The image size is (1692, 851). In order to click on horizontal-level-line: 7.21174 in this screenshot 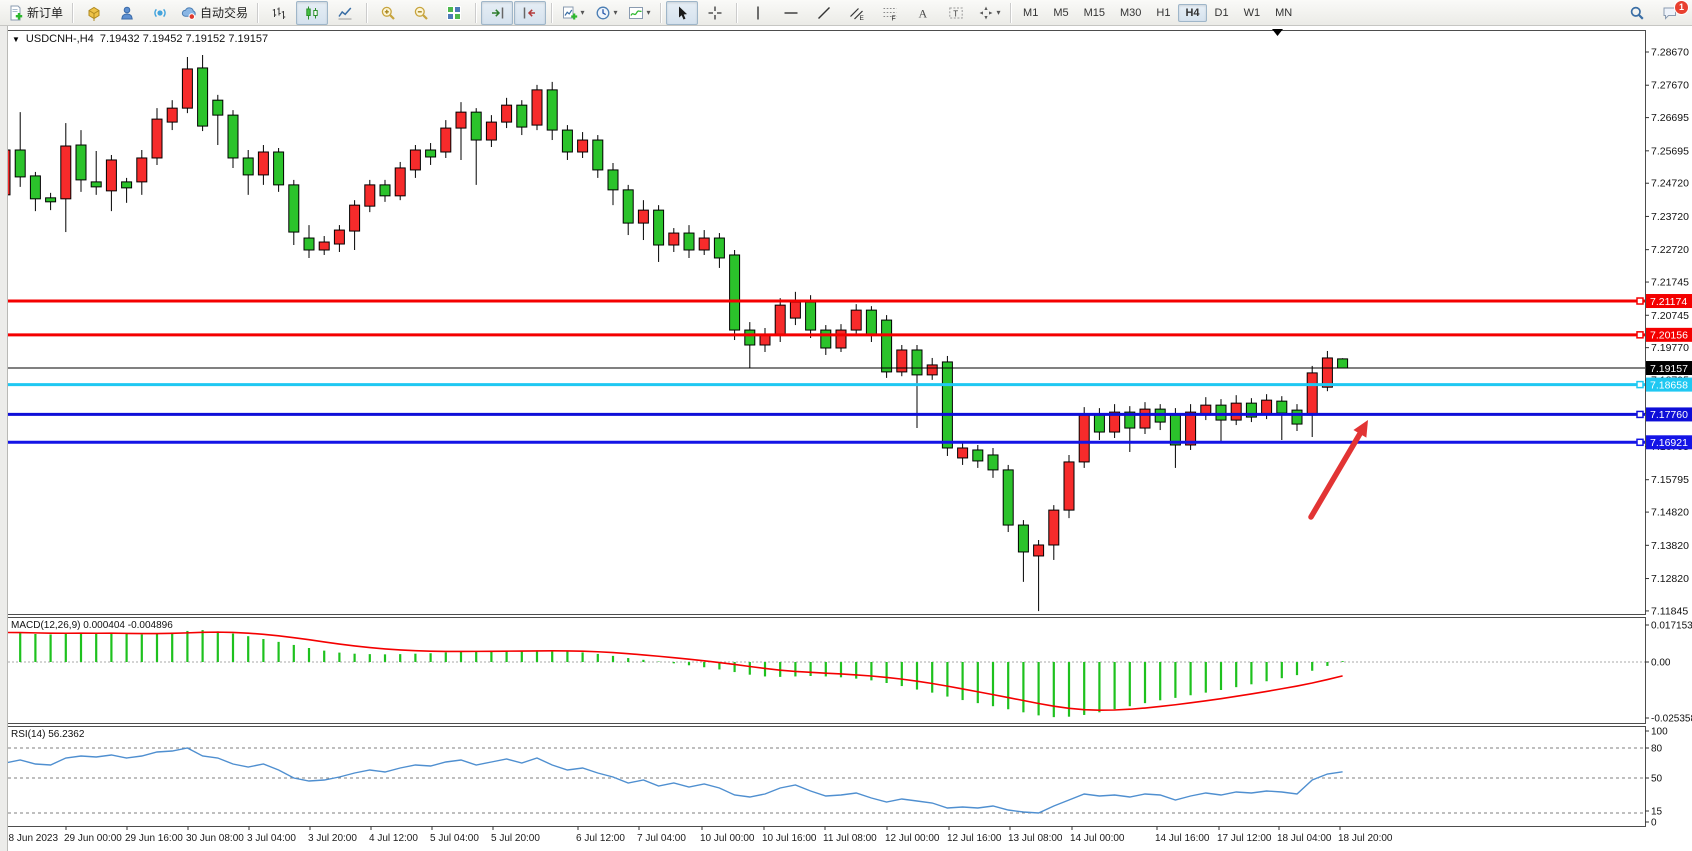, I will do `click(850, 301)`.